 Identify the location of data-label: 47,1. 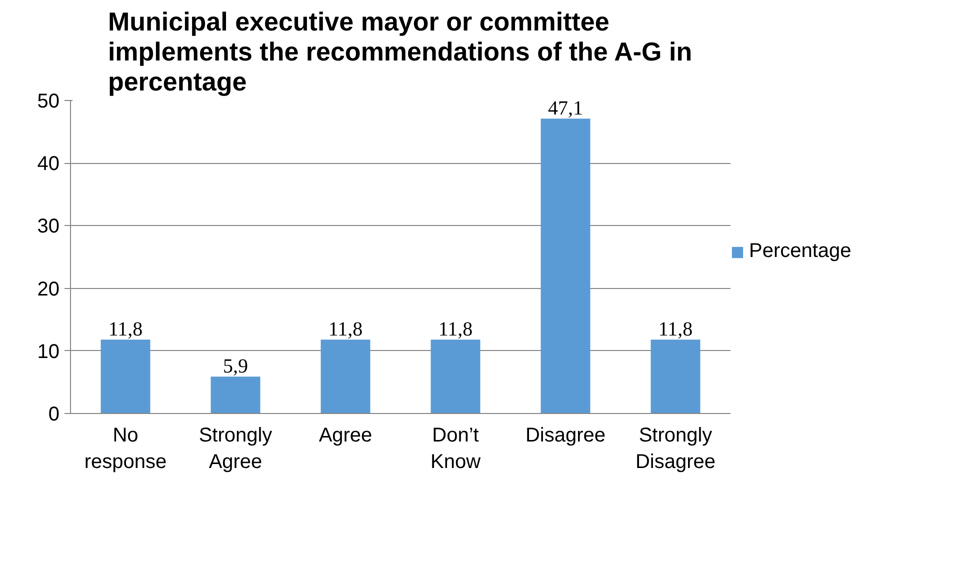
(565, 109).